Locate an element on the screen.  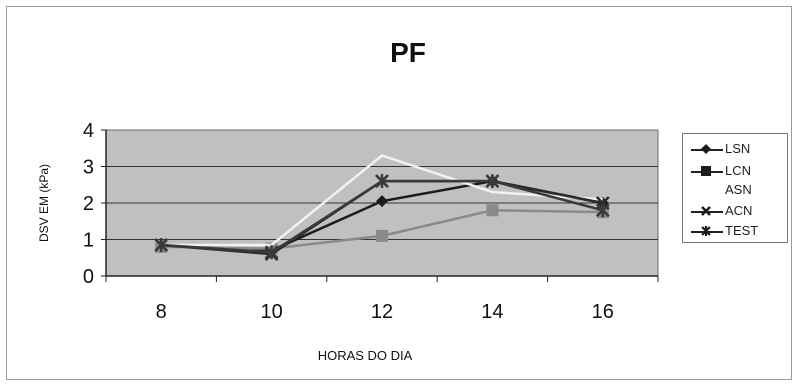
legend-item-lsn: LSN is located at coordinates (735, 149).